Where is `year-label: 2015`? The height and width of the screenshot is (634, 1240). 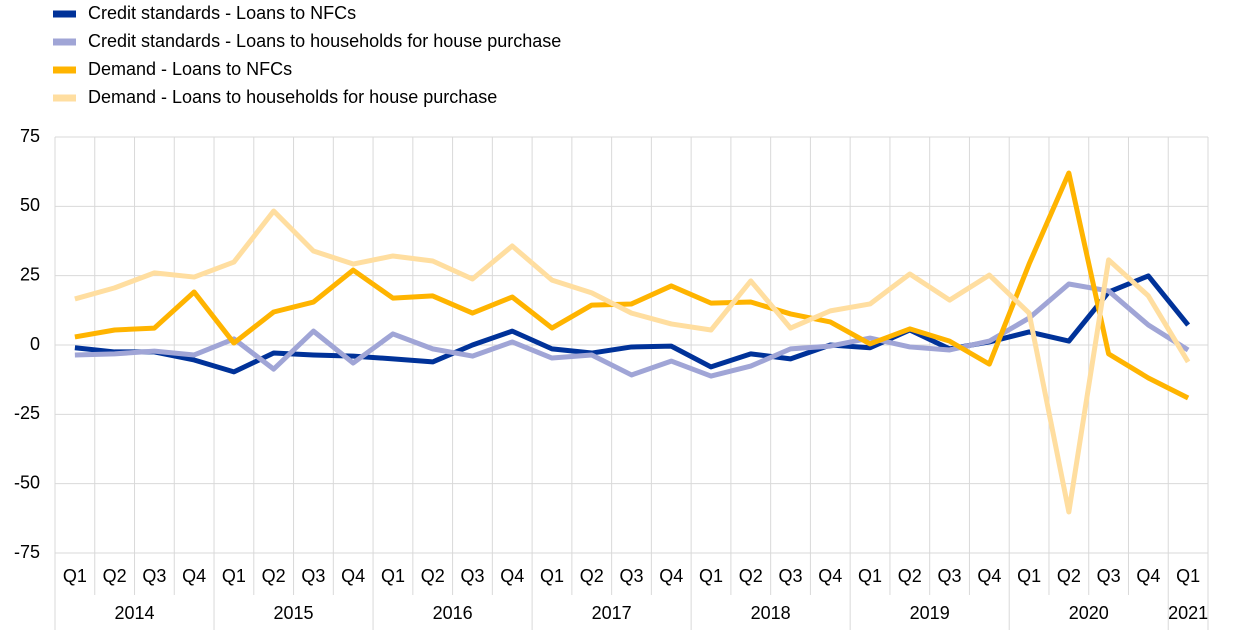
year-label: 2015 is located at coordinates (294, 613).